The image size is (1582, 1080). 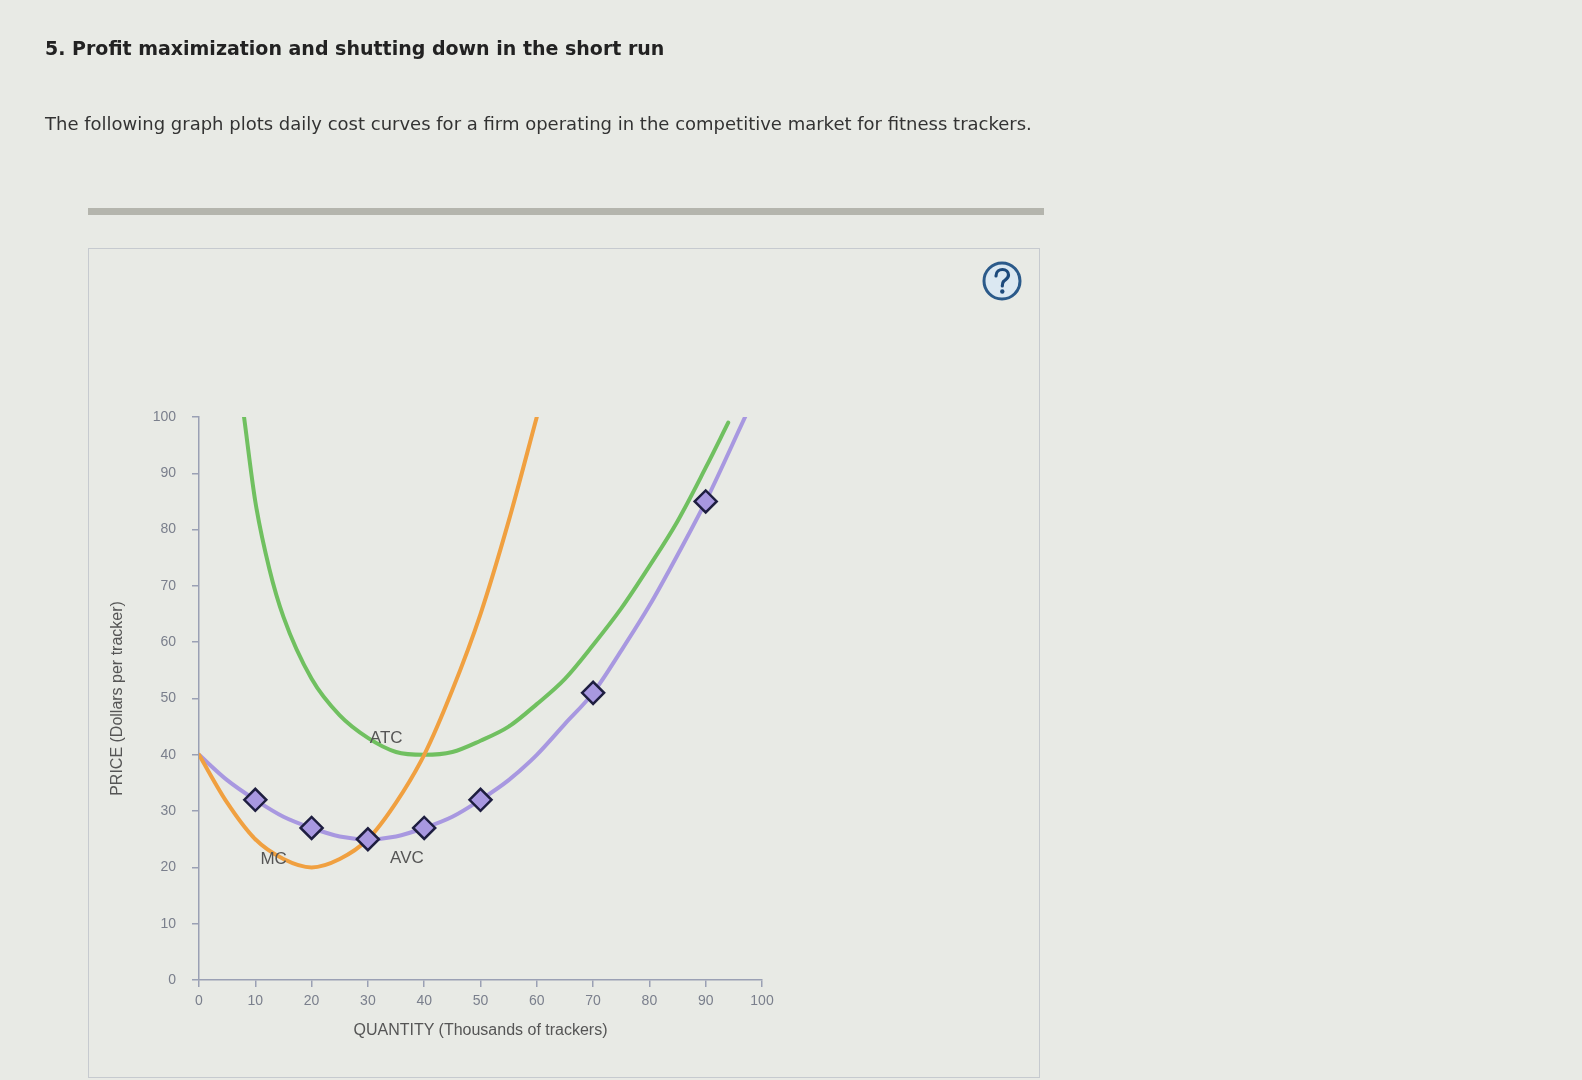 I want to click on x-tick-label: 80, so click(x=649, y=1000).